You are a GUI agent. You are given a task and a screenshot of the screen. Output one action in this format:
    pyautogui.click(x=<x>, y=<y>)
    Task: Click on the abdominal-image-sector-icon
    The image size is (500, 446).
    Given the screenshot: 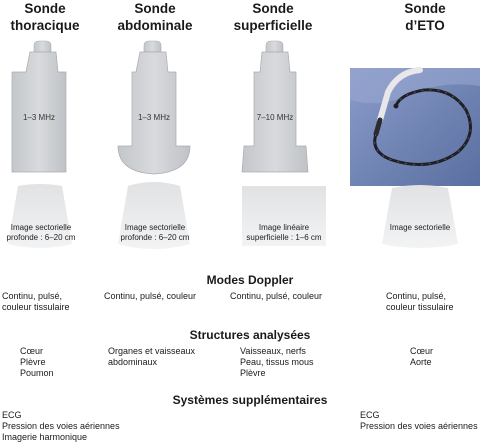 What is the action you would take?
    pyautogui.click(x=154, y=215)
    